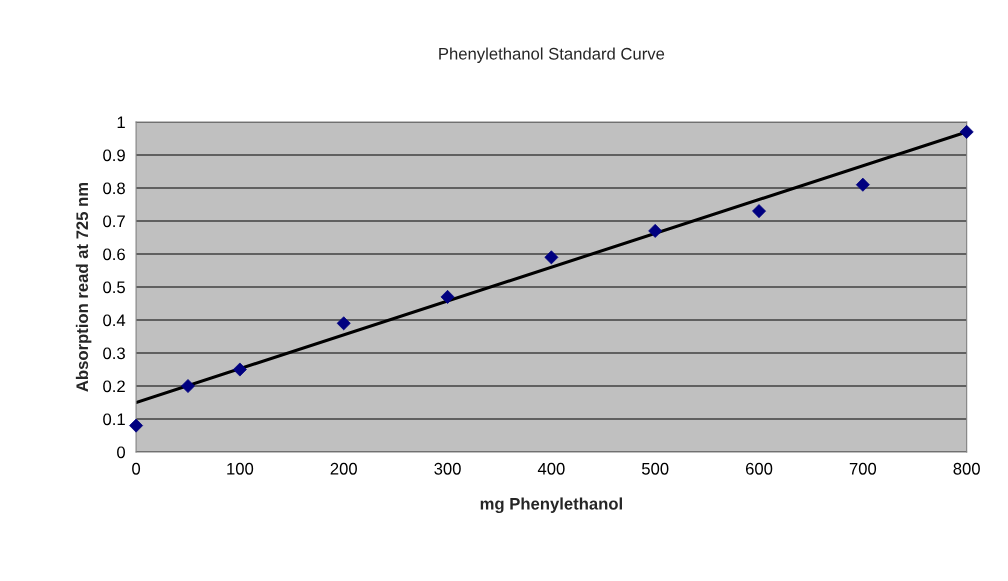  I want to click on y-tick-label: 0.5, so click(114, 287).